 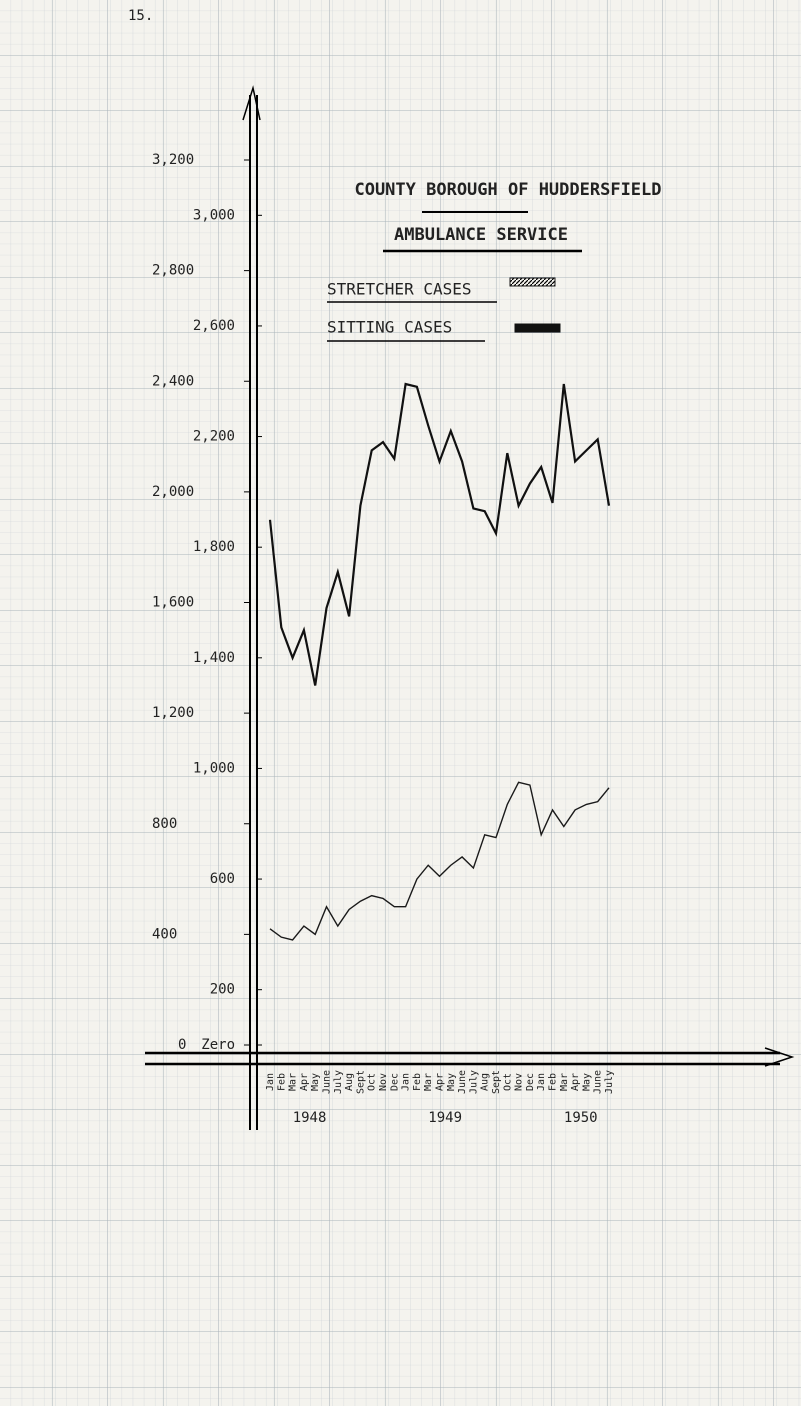 I want to click on y-axis-arrow, so click(x=251, y=103).